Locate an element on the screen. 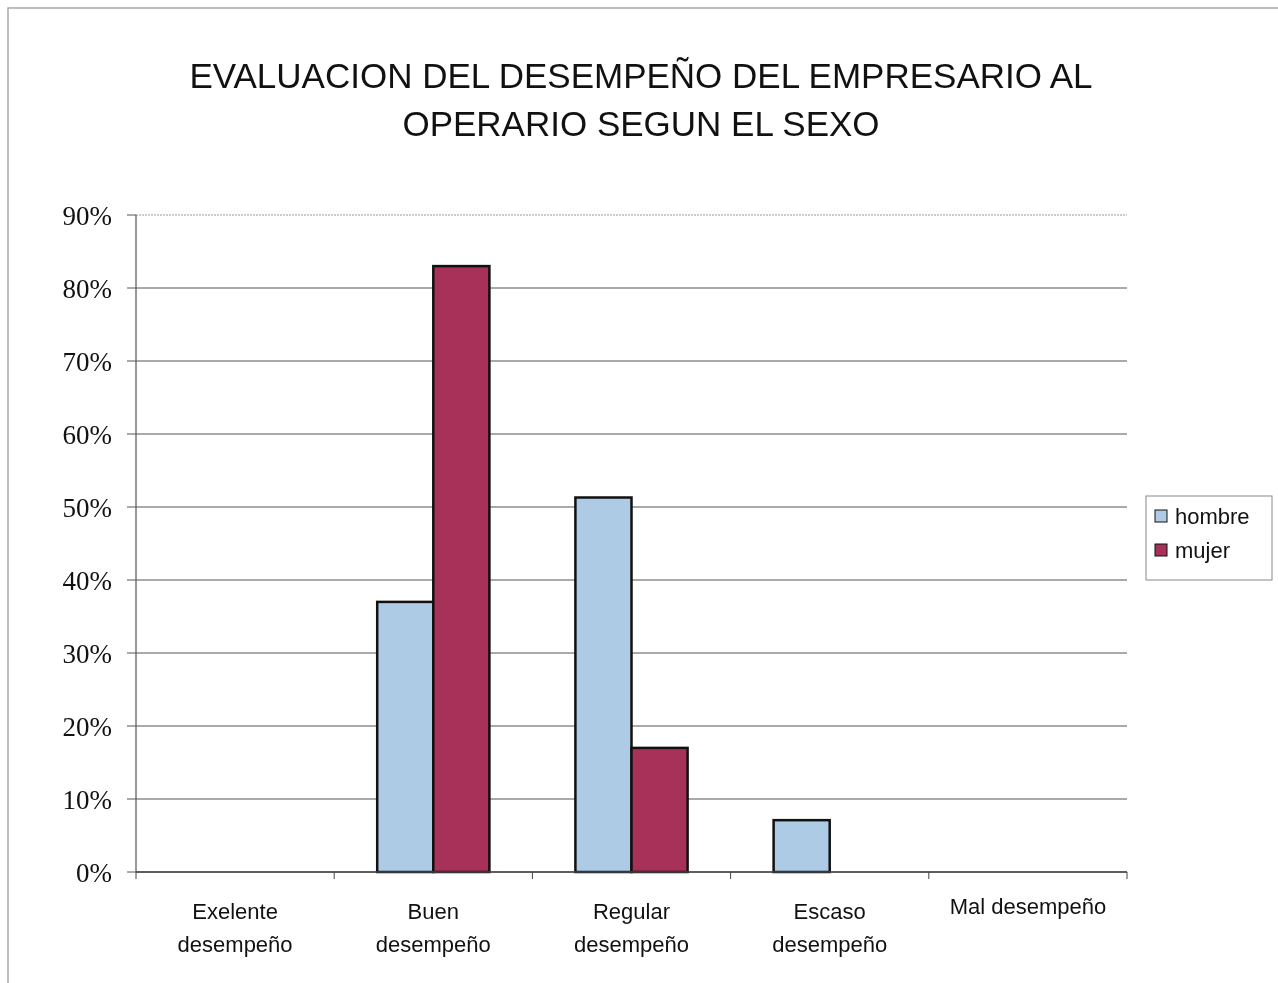 Image resolution: width=1278 pixels, height=983 pixels. x-tick-label: Buen desempeño is located at coordinates (433, 928).